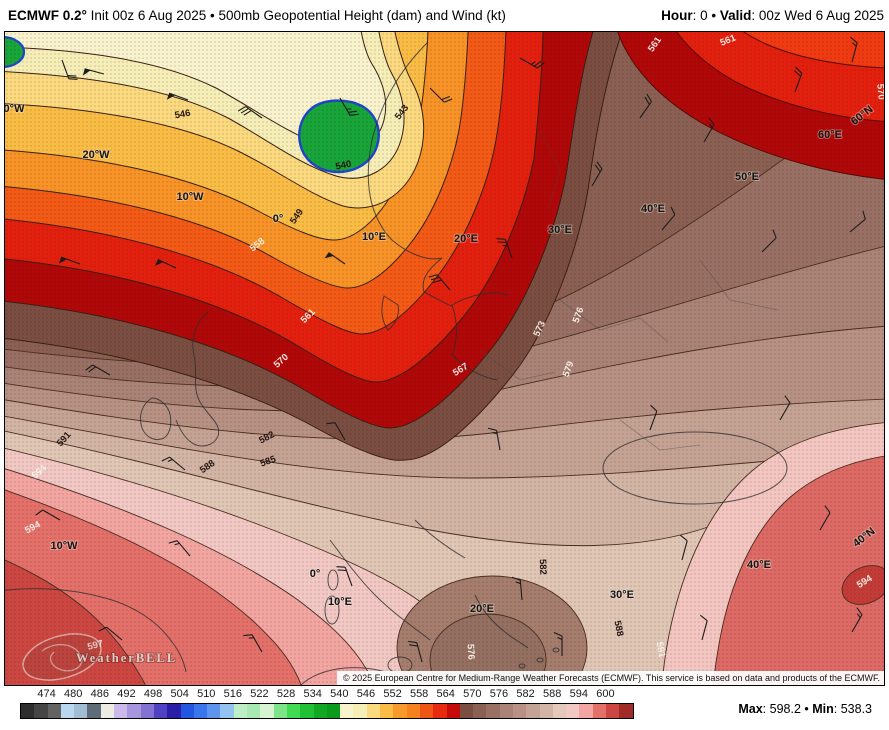 This screenshot has height=730, width=889. I want to click on field-corner-low, so click(15, 52).